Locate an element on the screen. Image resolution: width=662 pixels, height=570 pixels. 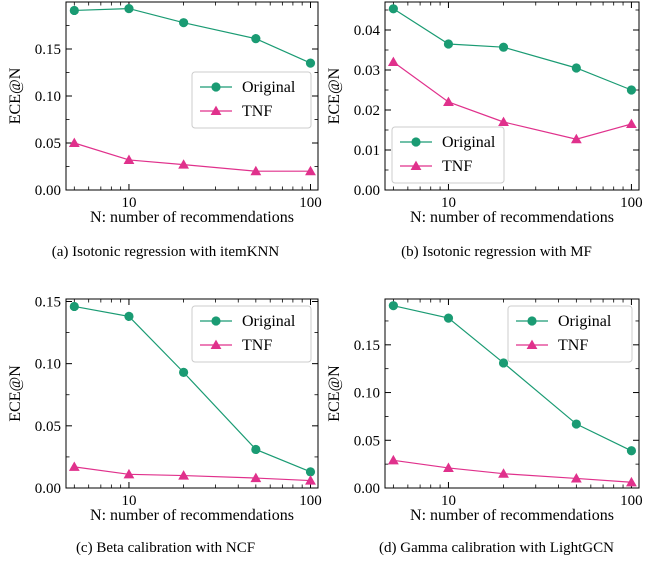
y-tick-label: 0.04 is located at coordinates (367, 31).